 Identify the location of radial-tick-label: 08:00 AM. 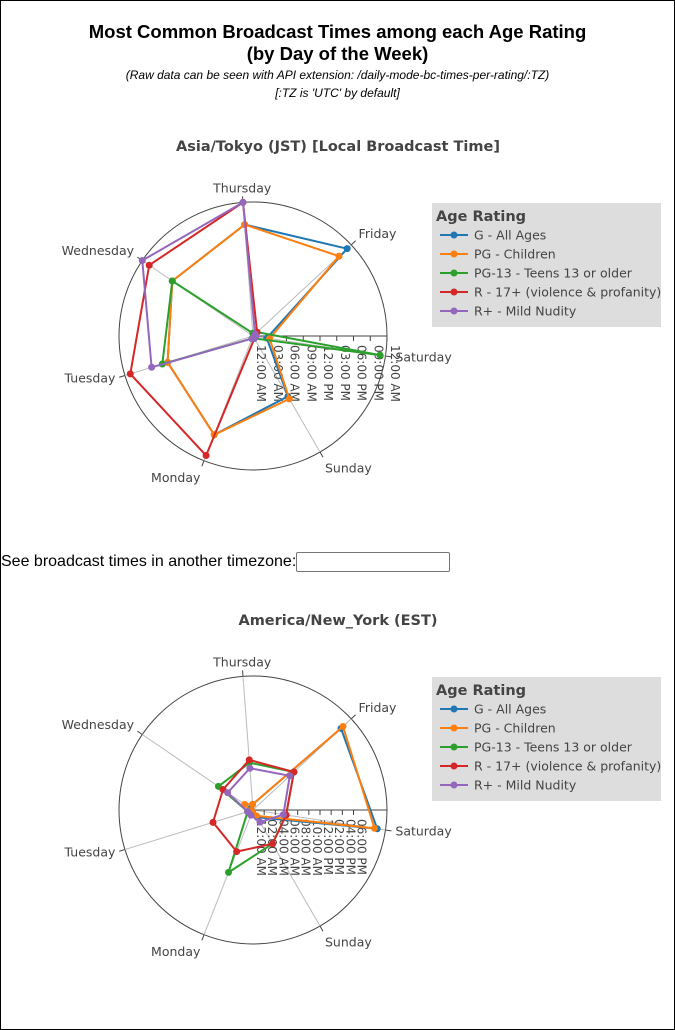
(306, 847).